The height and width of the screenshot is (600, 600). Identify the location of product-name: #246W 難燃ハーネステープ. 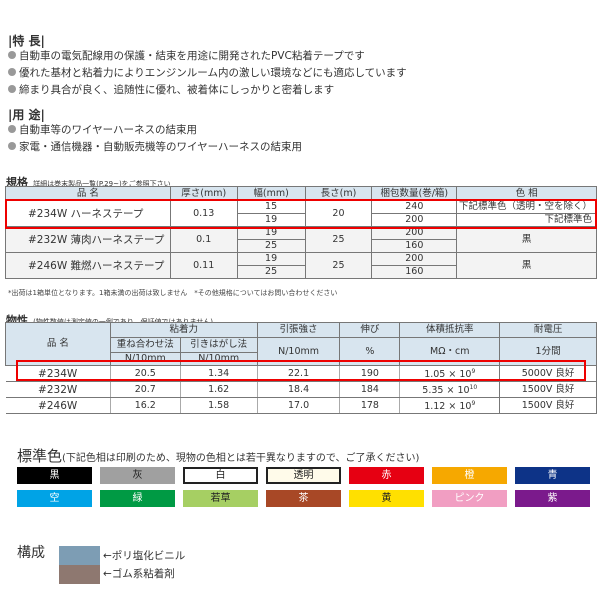
(88, 265).